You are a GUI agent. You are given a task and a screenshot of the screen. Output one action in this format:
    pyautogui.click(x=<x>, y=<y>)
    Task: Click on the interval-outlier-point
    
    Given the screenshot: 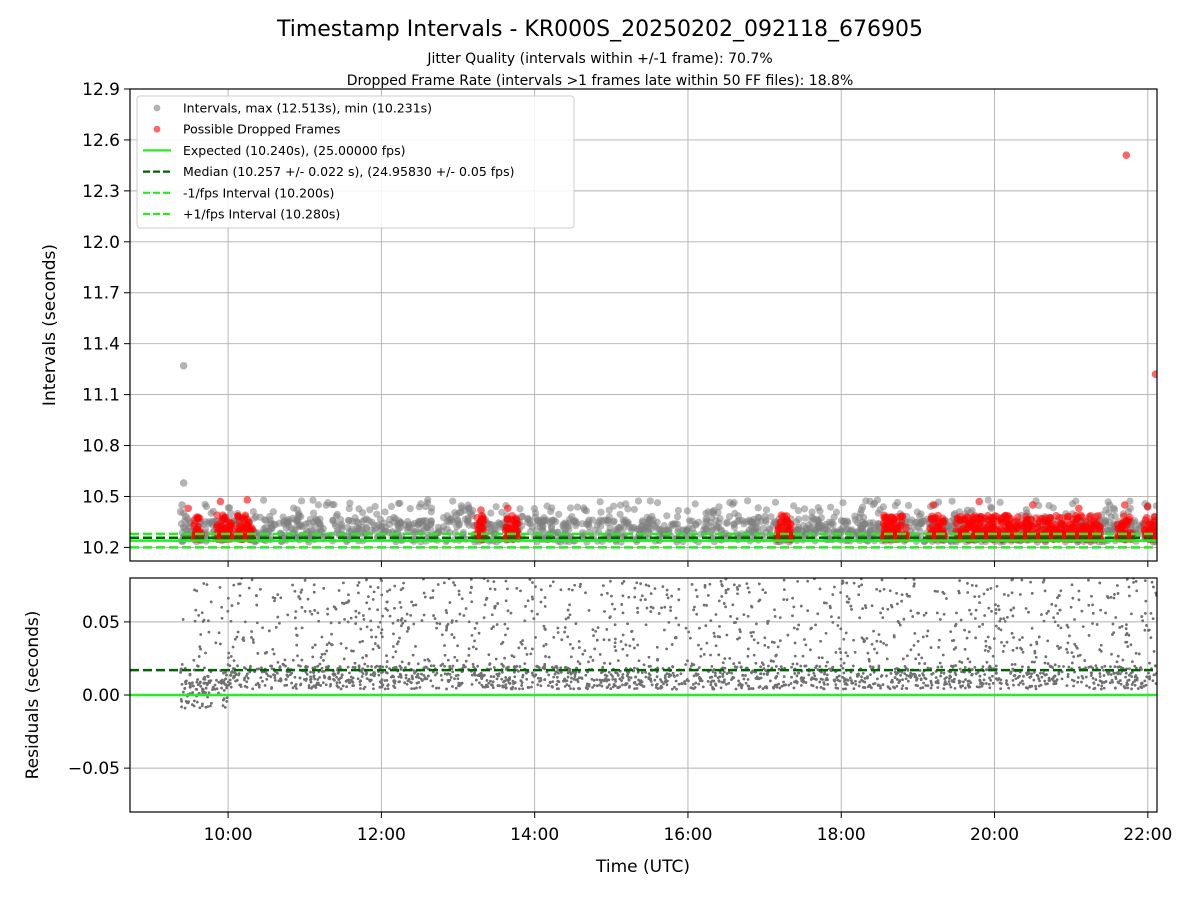 What is the action you would take?
    pyautogui.click(x=182, y=505)
    